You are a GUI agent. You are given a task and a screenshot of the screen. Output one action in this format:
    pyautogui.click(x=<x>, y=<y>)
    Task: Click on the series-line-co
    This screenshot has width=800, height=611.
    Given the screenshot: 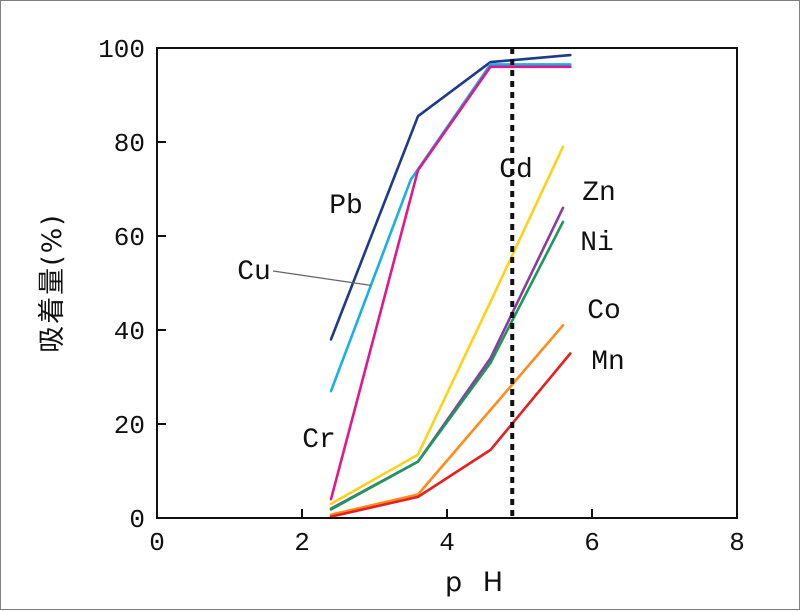 What is the action you would take?
    pyautogui.click(x=447, y=420)
    